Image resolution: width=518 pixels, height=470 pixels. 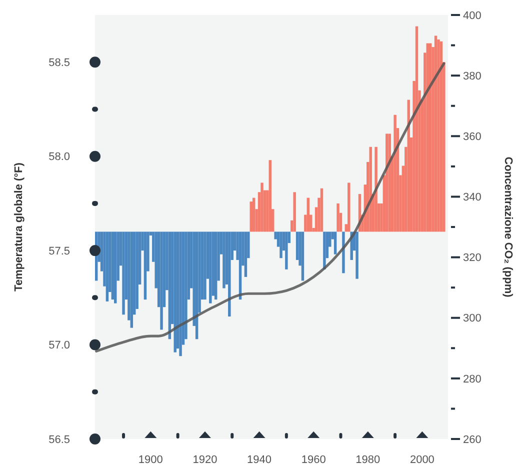 I want to click on x-tick-label: 1940, so click(x=259, y=460).